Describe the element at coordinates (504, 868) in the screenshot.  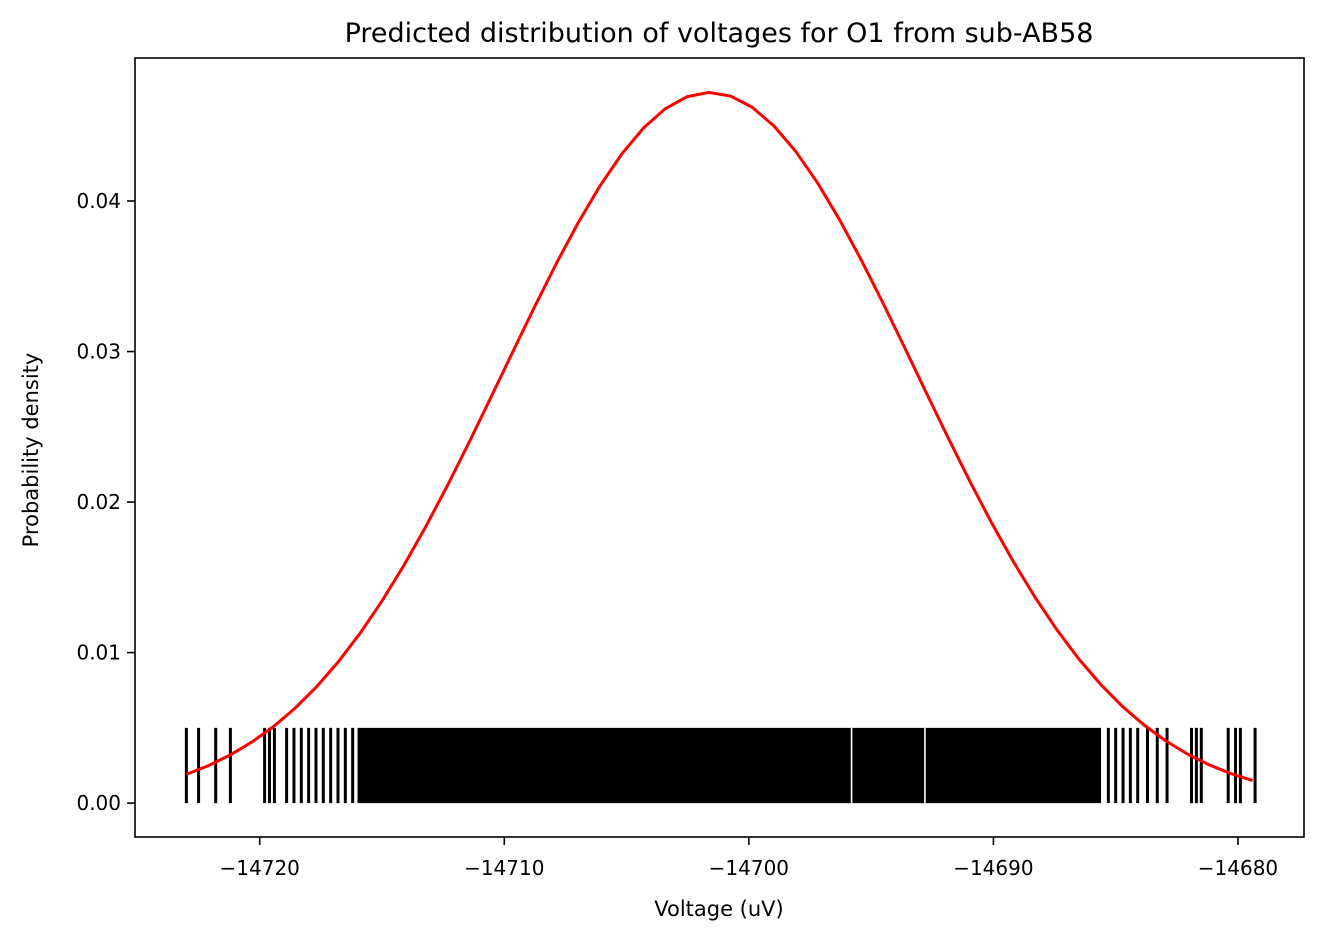
I see `x-tick-label: −14710` at that location.